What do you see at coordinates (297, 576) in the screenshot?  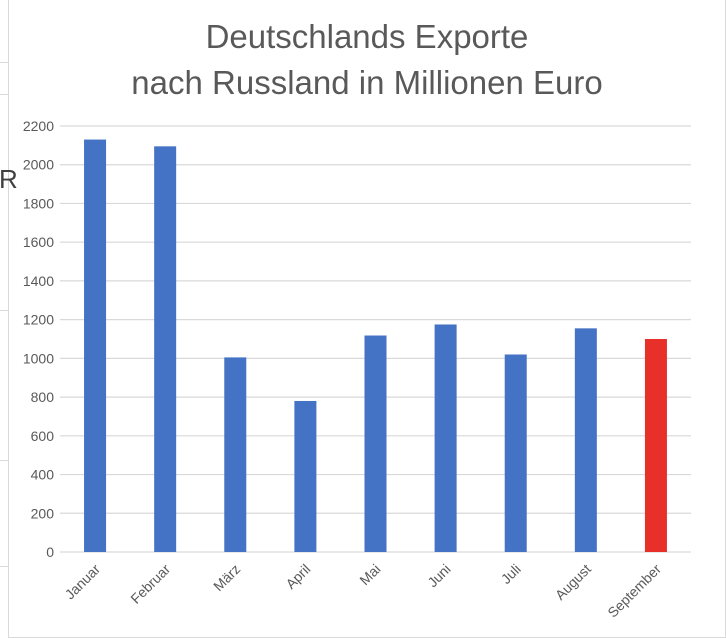 I see `x-tick-label: April` at bounding box center [297, 576].